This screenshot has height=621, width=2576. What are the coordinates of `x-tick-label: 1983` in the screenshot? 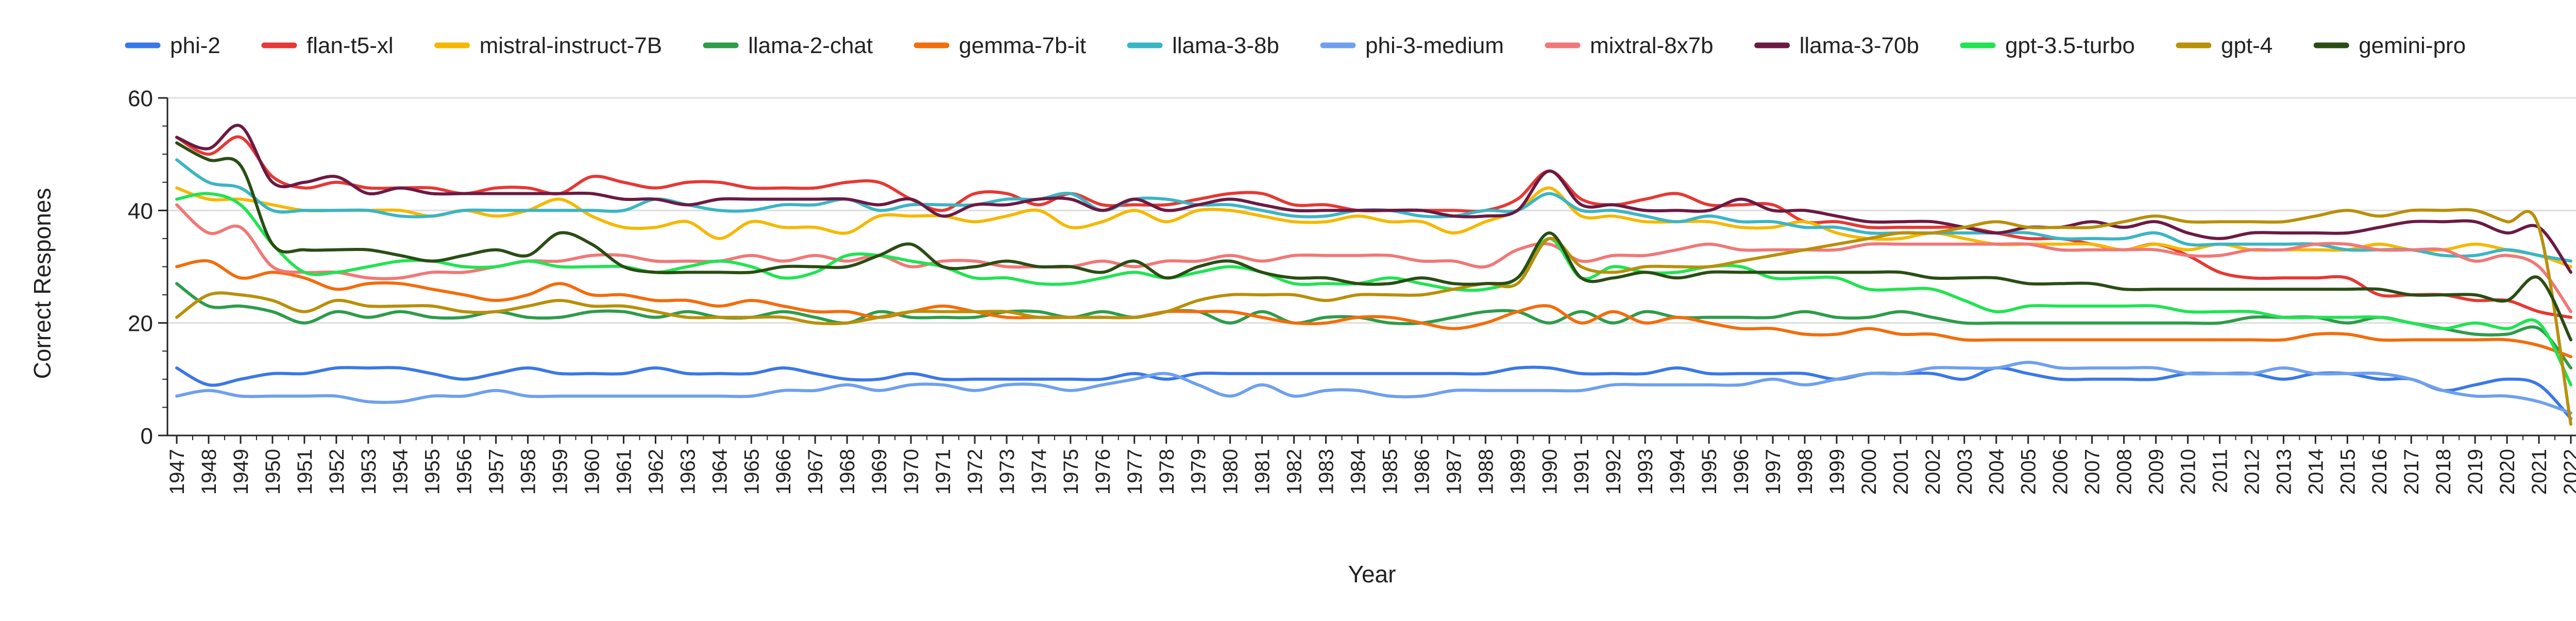 It's located at (1326, 472).